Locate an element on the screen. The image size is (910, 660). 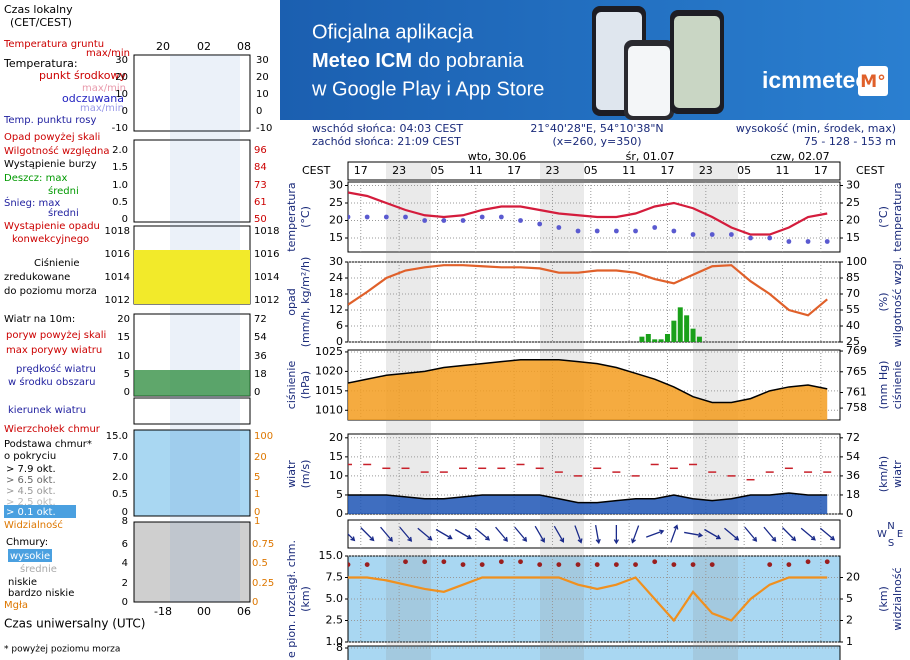
y-tick-label: 30 is located at coordinates (336, 261).